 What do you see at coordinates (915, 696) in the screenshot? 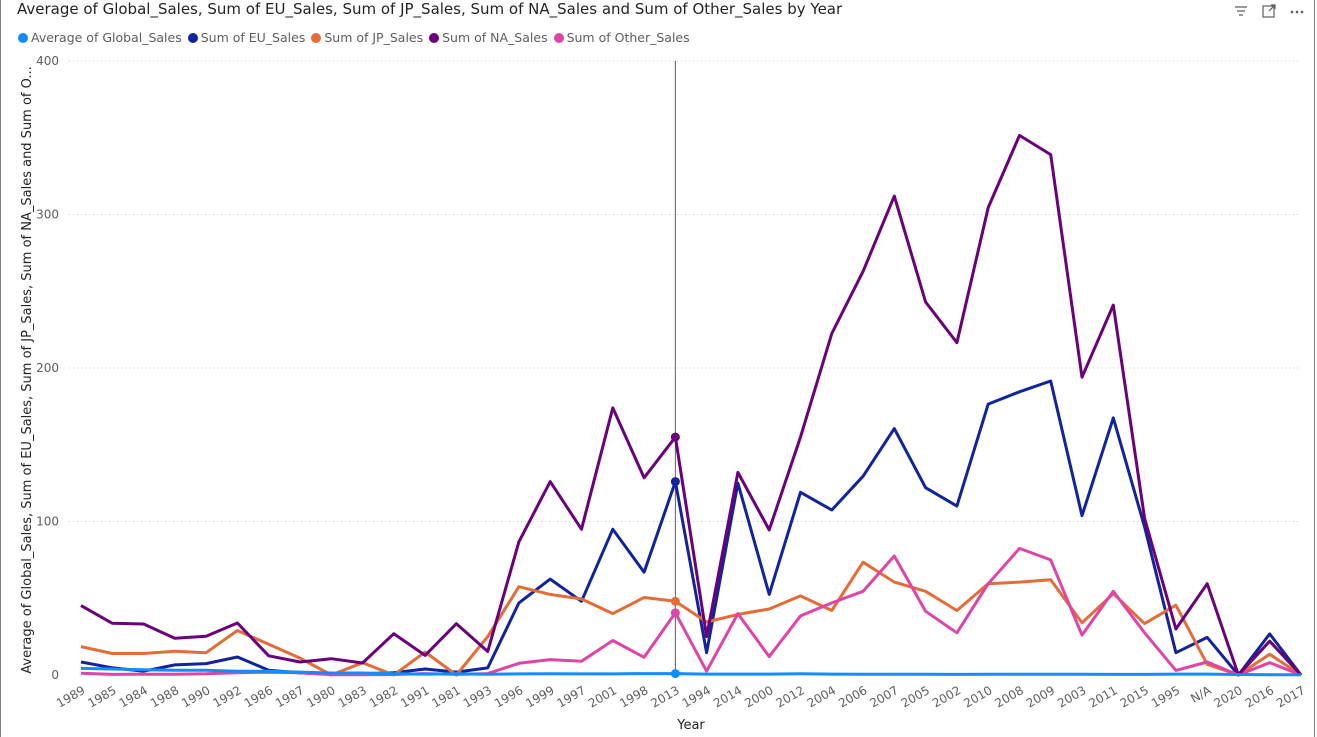
I see `x-tick-label: 2005` at bounding box center [915, 696].